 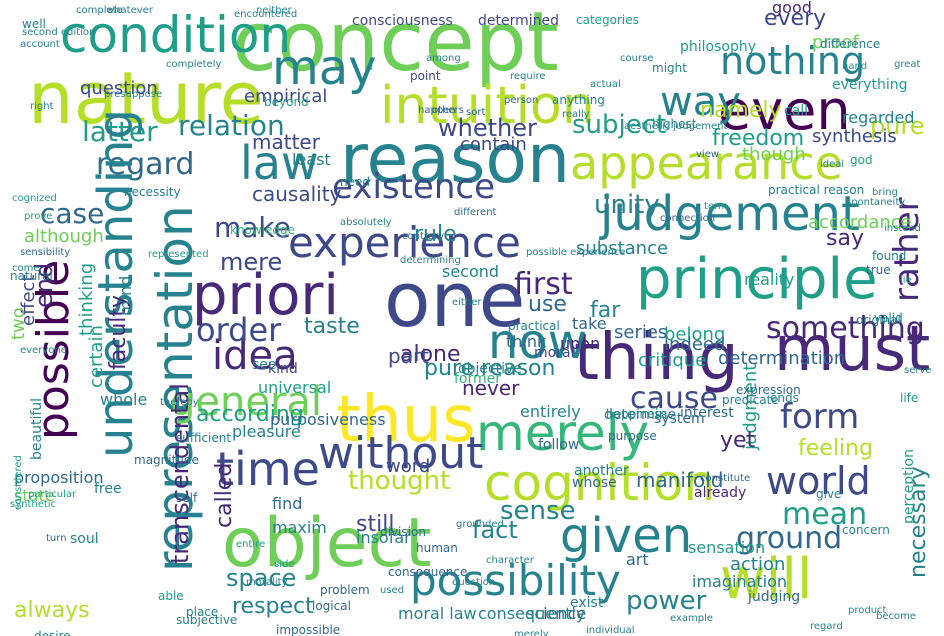 What do you see at coordinates (832, 164) in the screenshot?
I see `cloud-word: ideal` at bounding box center [832, 164].